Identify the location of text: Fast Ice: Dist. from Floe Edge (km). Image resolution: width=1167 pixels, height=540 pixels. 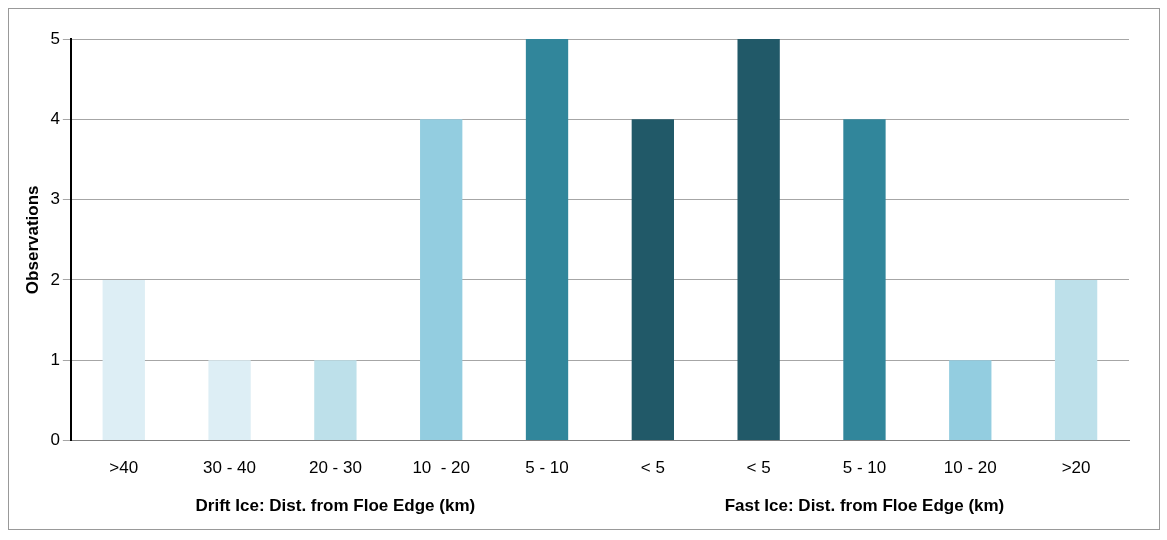
(864, 505).